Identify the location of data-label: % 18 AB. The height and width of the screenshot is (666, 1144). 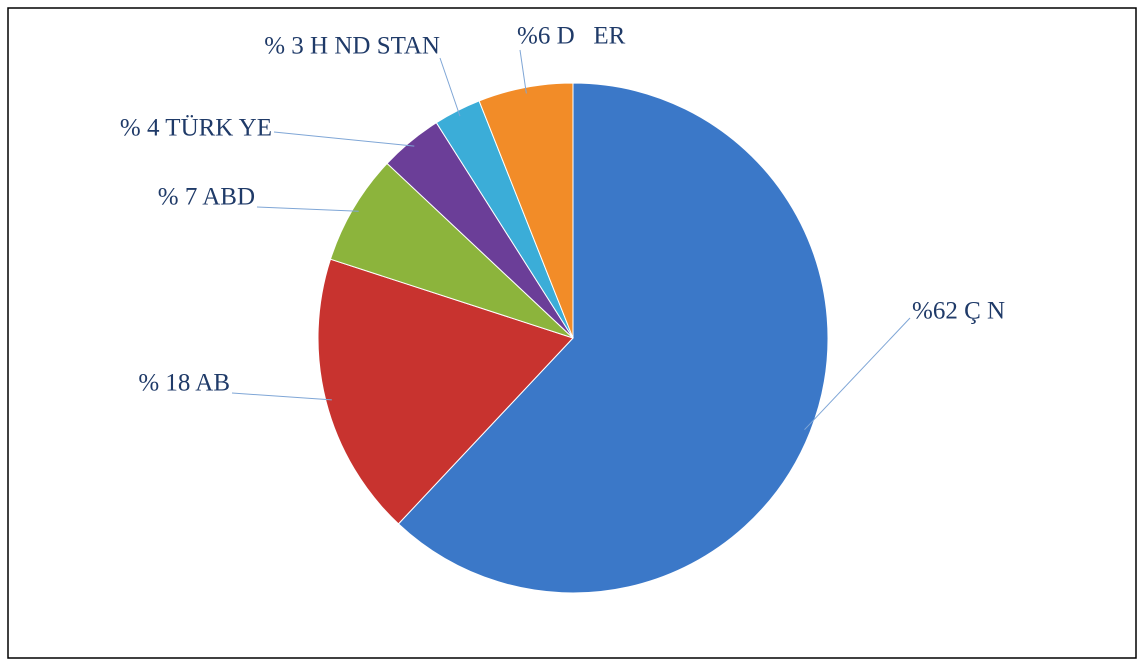
(184, 383).